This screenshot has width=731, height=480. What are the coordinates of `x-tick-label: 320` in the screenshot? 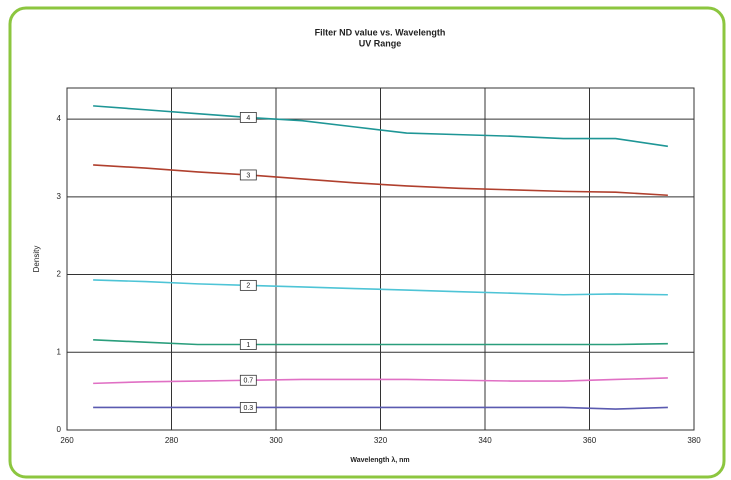 It's located at (381, 440).